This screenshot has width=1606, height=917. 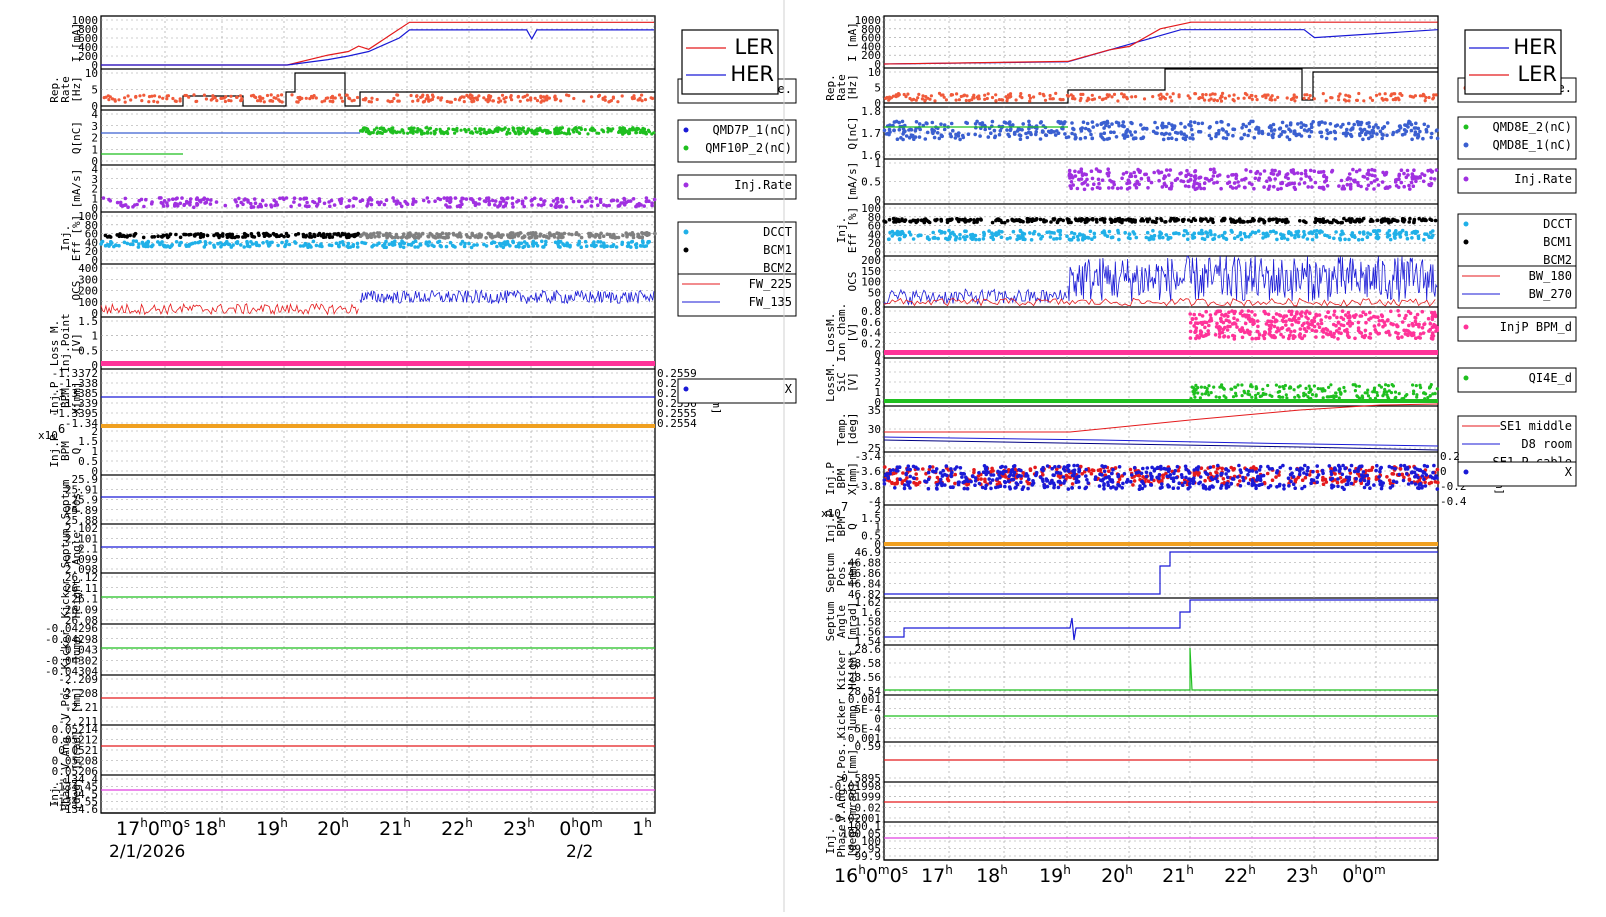 I want to click on legend-label: FW_225, so click(x=770, y=284).